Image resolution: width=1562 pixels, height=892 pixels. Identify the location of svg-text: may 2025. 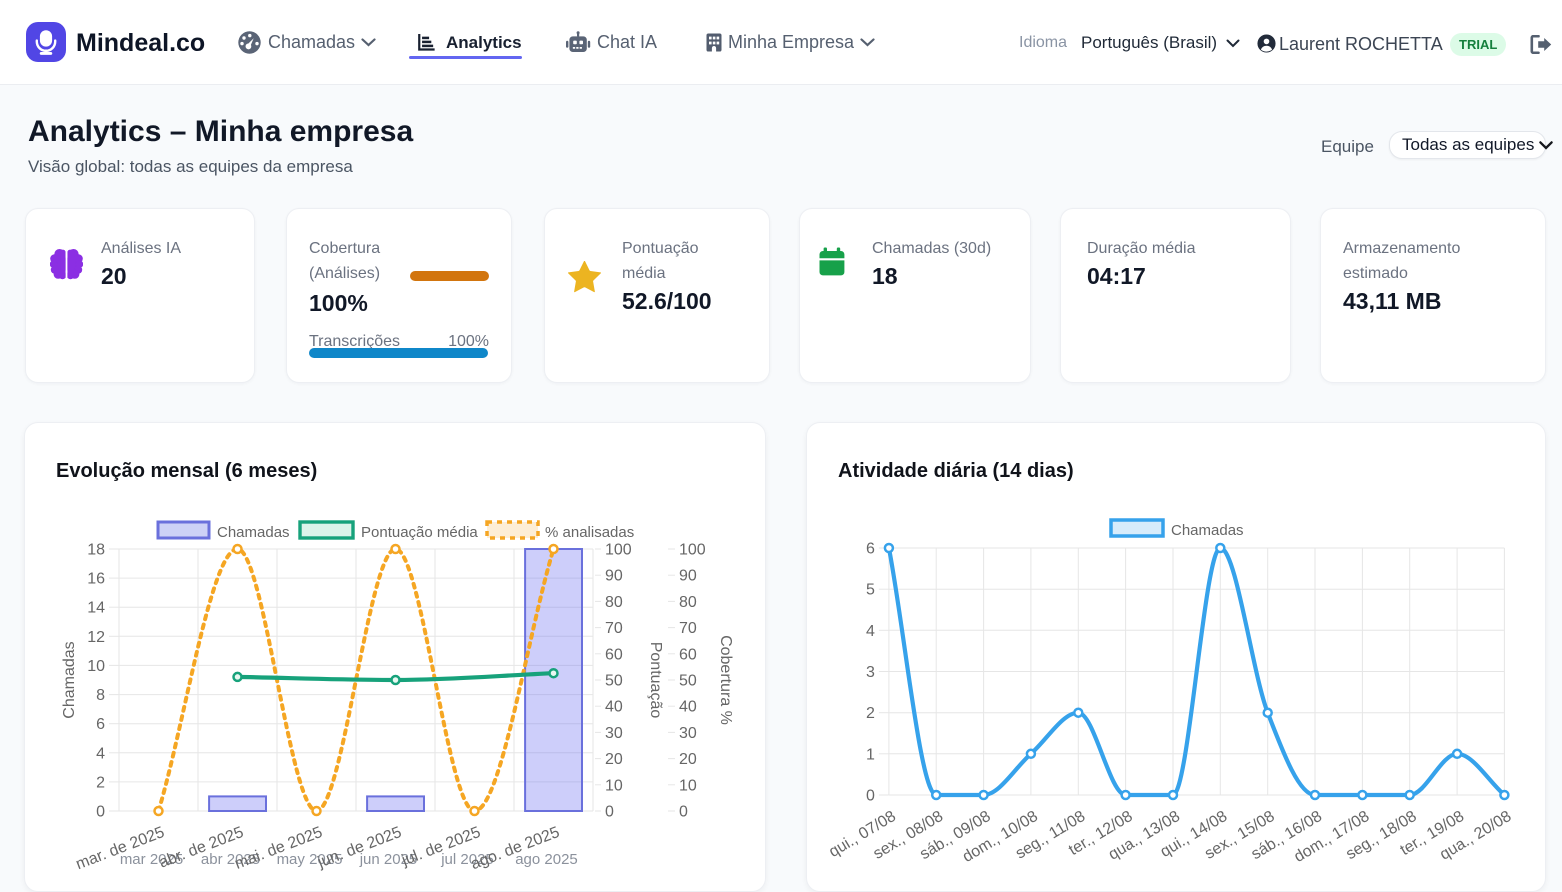
(310, 859).